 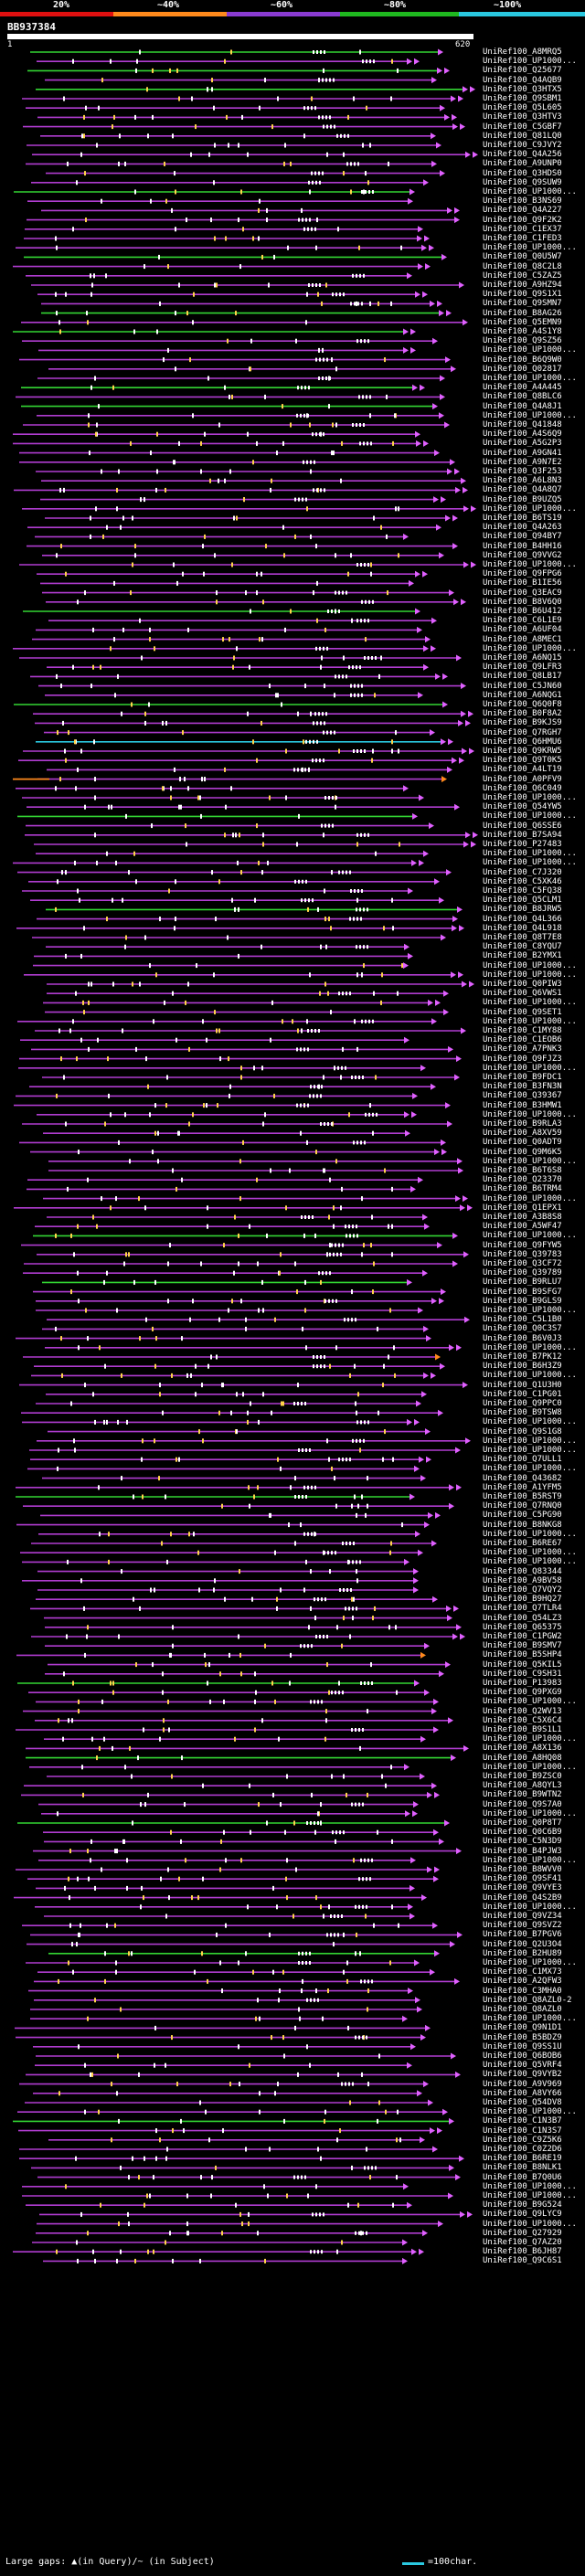 I want to click on hit-label: UniRef100_Q23370, so click(x=522, y=1180).